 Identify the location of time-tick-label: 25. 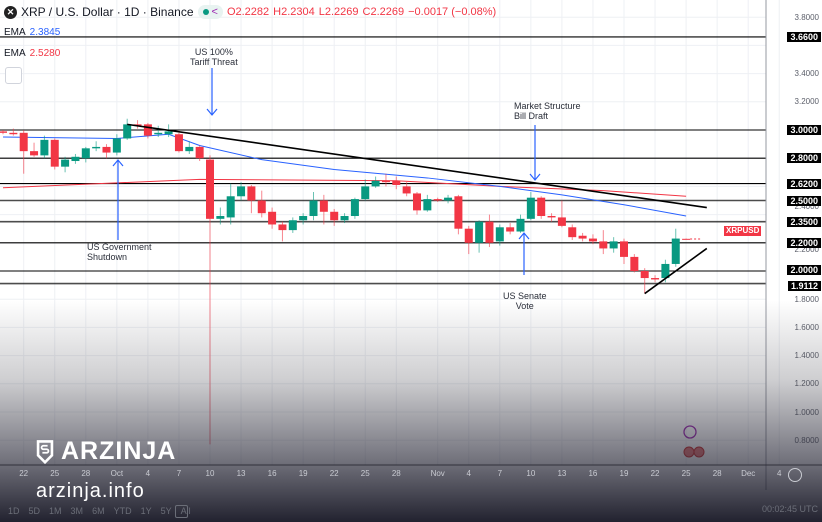
(365, 473).